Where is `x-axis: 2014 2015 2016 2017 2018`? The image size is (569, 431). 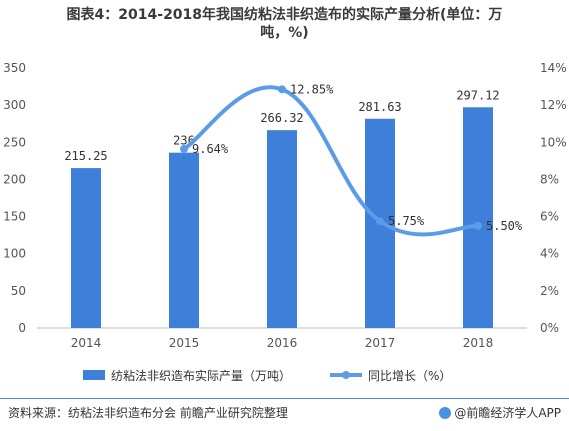 x-axis: 2014 2015 2016 2017 2018 is located at coordinates (282, 338).